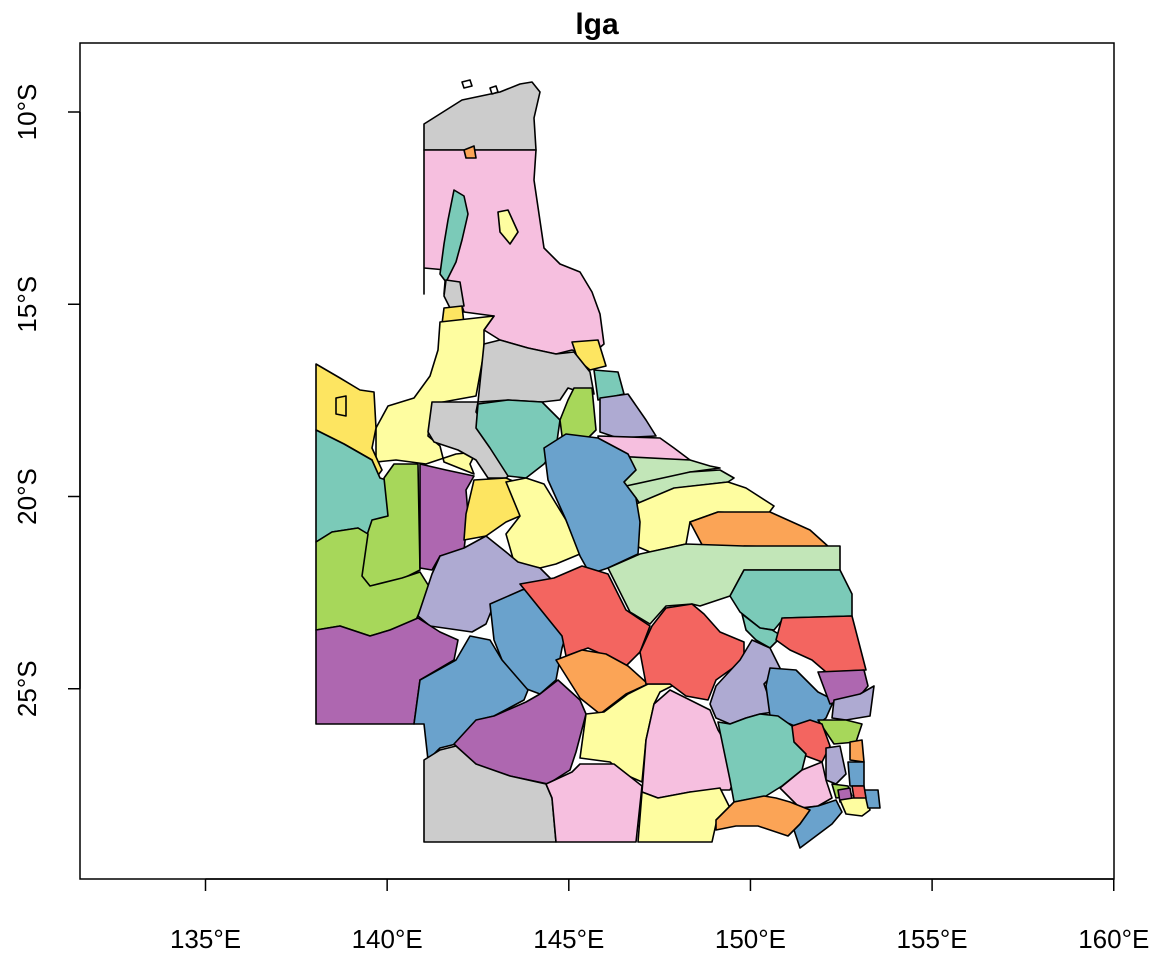 The width and height of the screenshot is (1152, 965). Describe the element at coordinates (840, 732) in the screenshot. I see `region-gympie` at that location.